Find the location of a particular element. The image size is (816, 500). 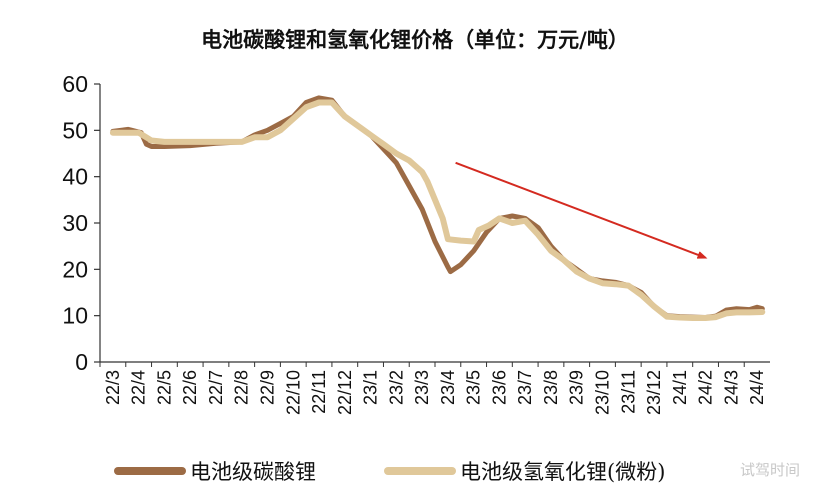

x-tick-label: 23/12 is located at coordinates (654, 392).